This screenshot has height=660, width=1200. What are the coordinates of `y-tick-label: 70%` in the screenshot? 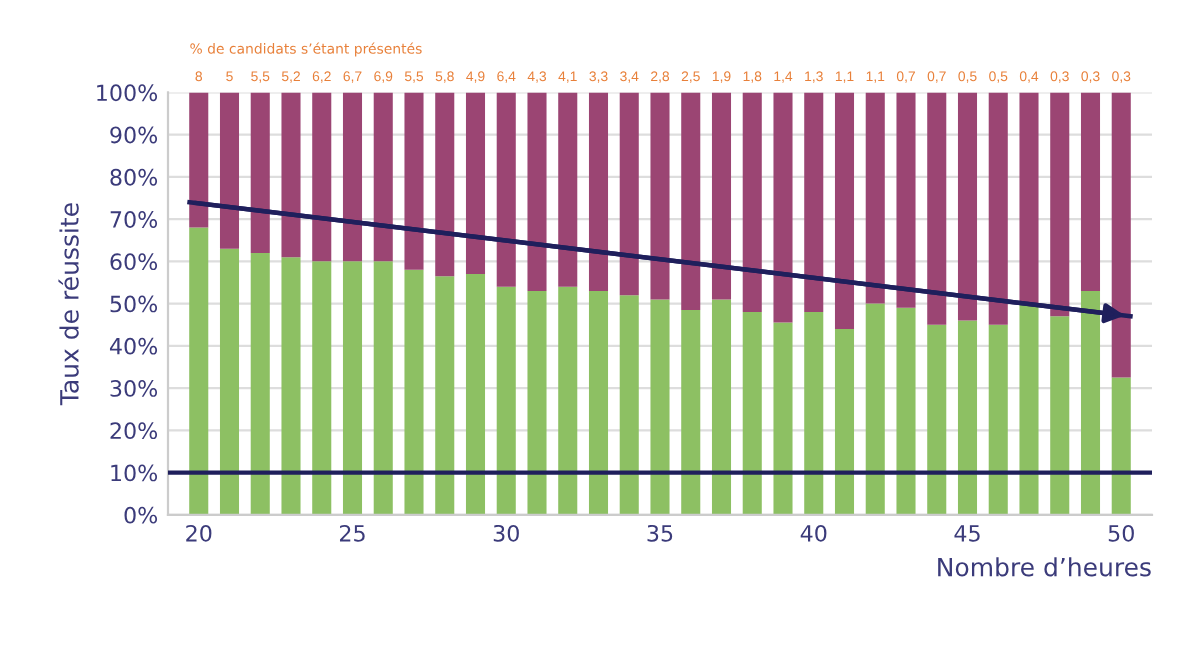 It's located at (134, 219).